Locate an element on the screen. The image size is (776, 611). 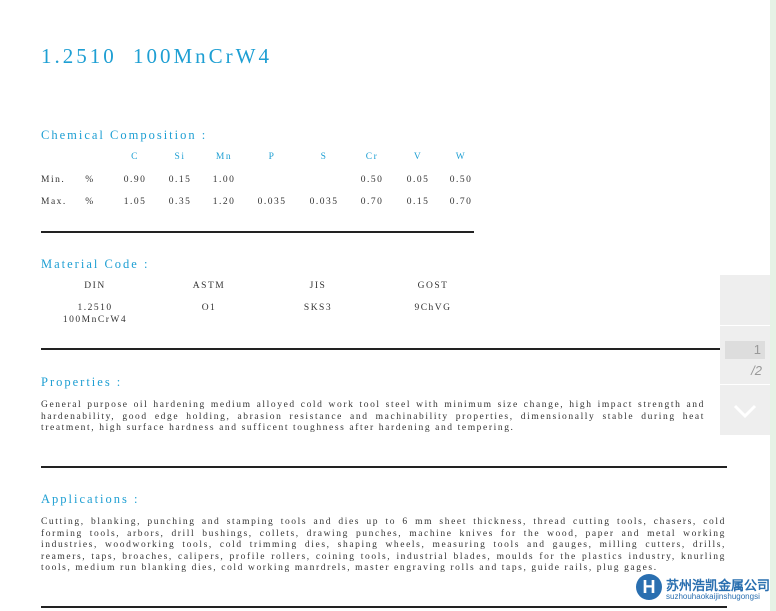
chem-heading: Chemical Composition : is located at coordinates (124, 135).